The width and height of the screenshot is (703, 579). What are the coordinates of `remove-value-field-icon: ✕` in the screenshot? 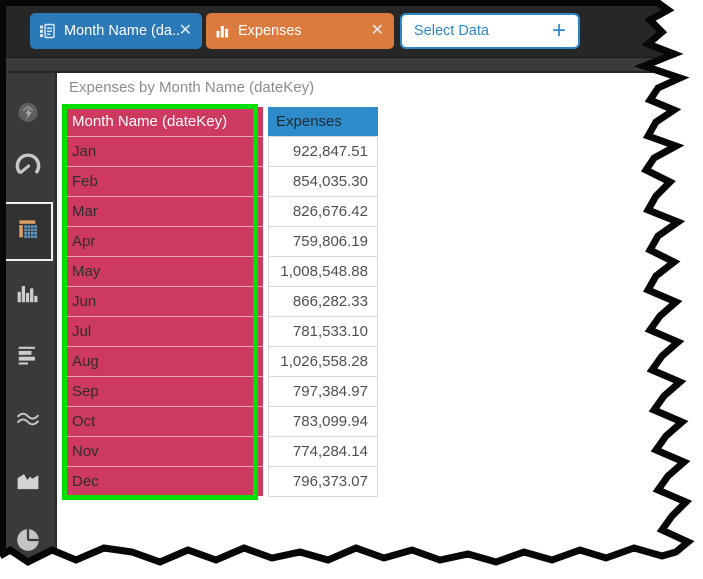 It's located at (377, 30).